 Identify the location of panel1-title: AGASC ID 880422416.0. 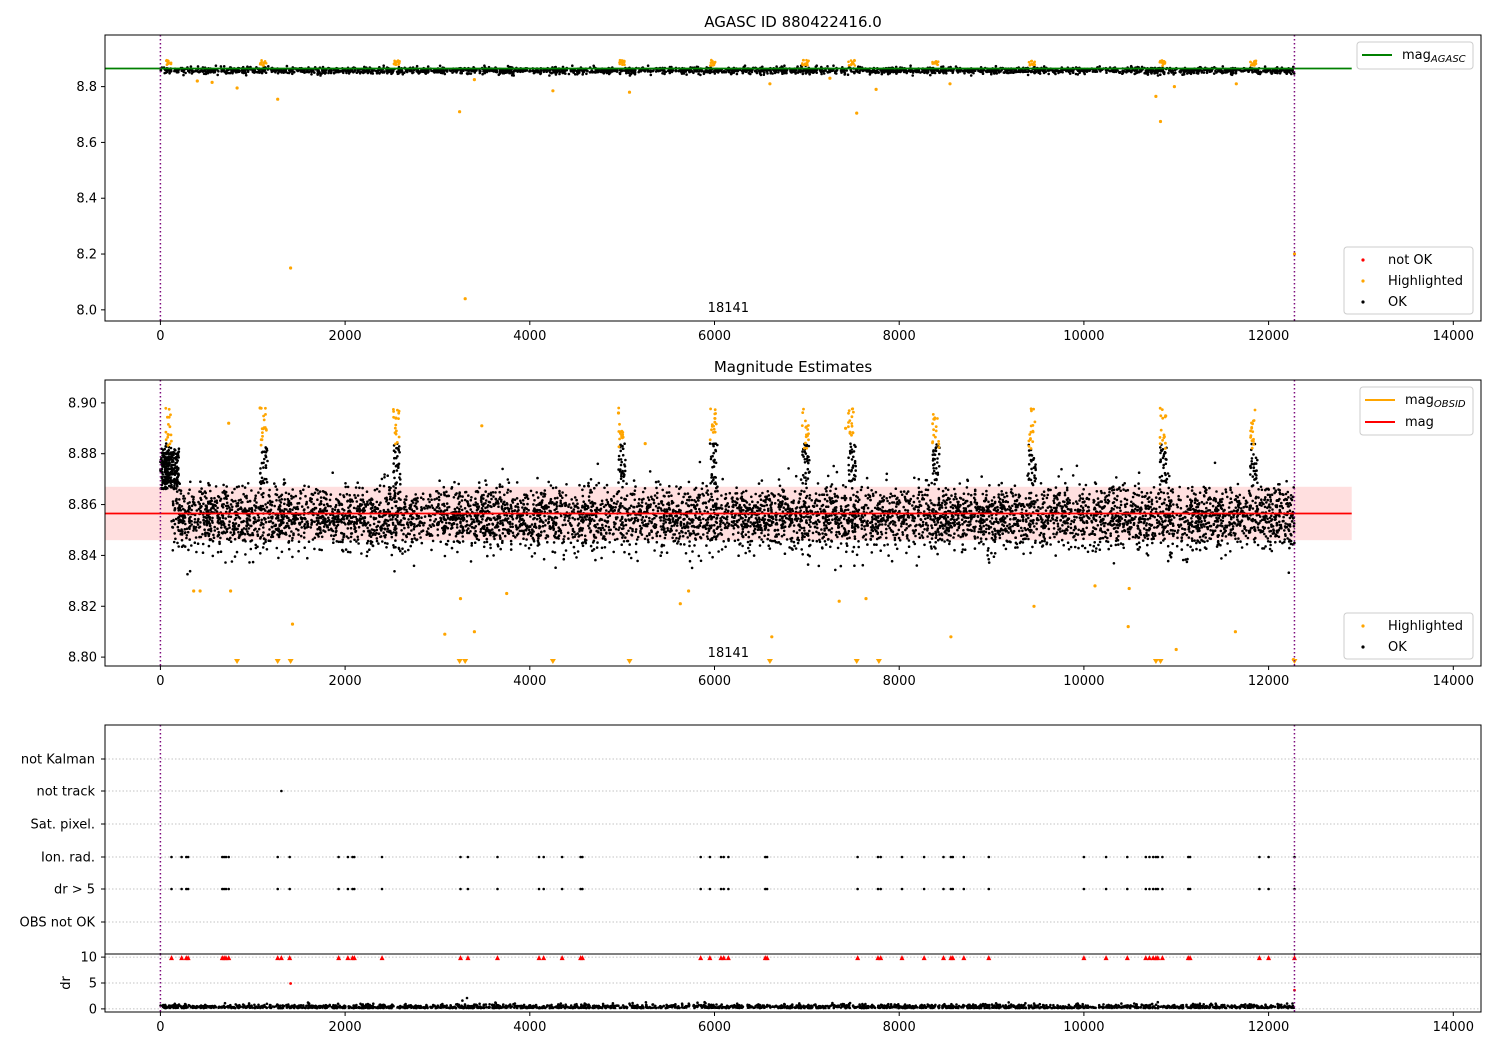
(793, 22).